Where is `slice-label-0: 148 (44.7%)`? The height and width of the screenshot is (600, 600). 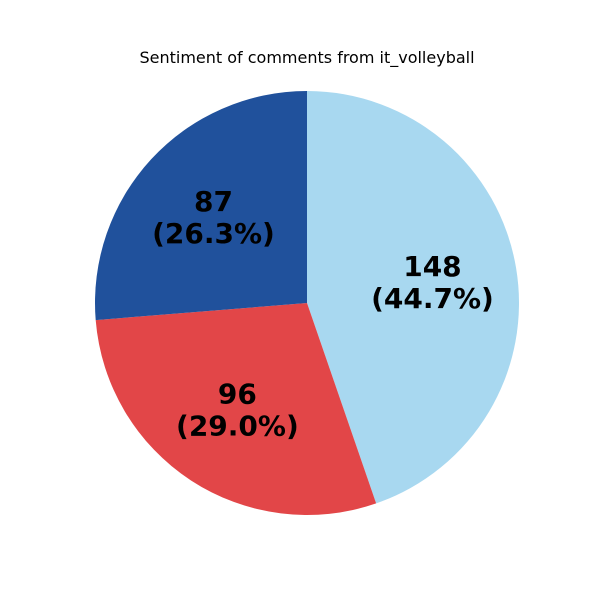
slice-label-0: 148 (44.7%) is located at coordinates (432, 282).